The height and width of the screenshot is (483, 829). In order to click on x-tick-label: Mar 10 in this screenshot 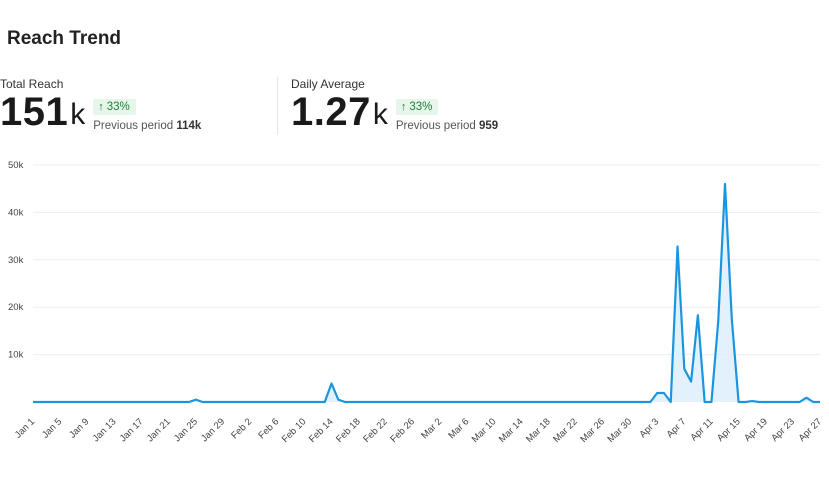, I will do `click(484, 430)`.